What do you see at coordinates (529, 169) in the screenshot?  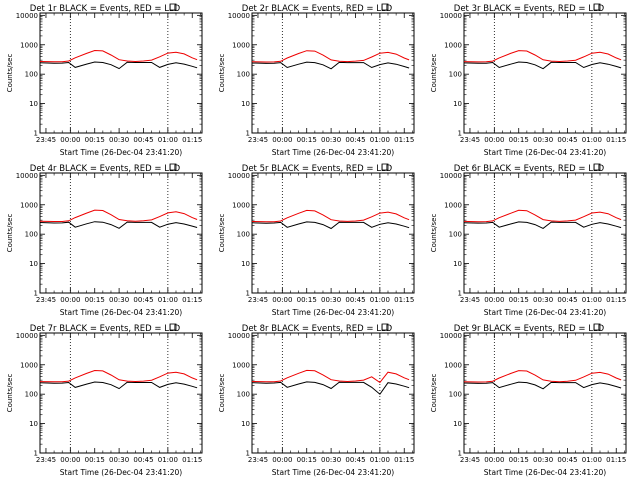 I see `panel-title: Det 6r BLACK = Events, RED = LLD` at bounding box center [529, 169].